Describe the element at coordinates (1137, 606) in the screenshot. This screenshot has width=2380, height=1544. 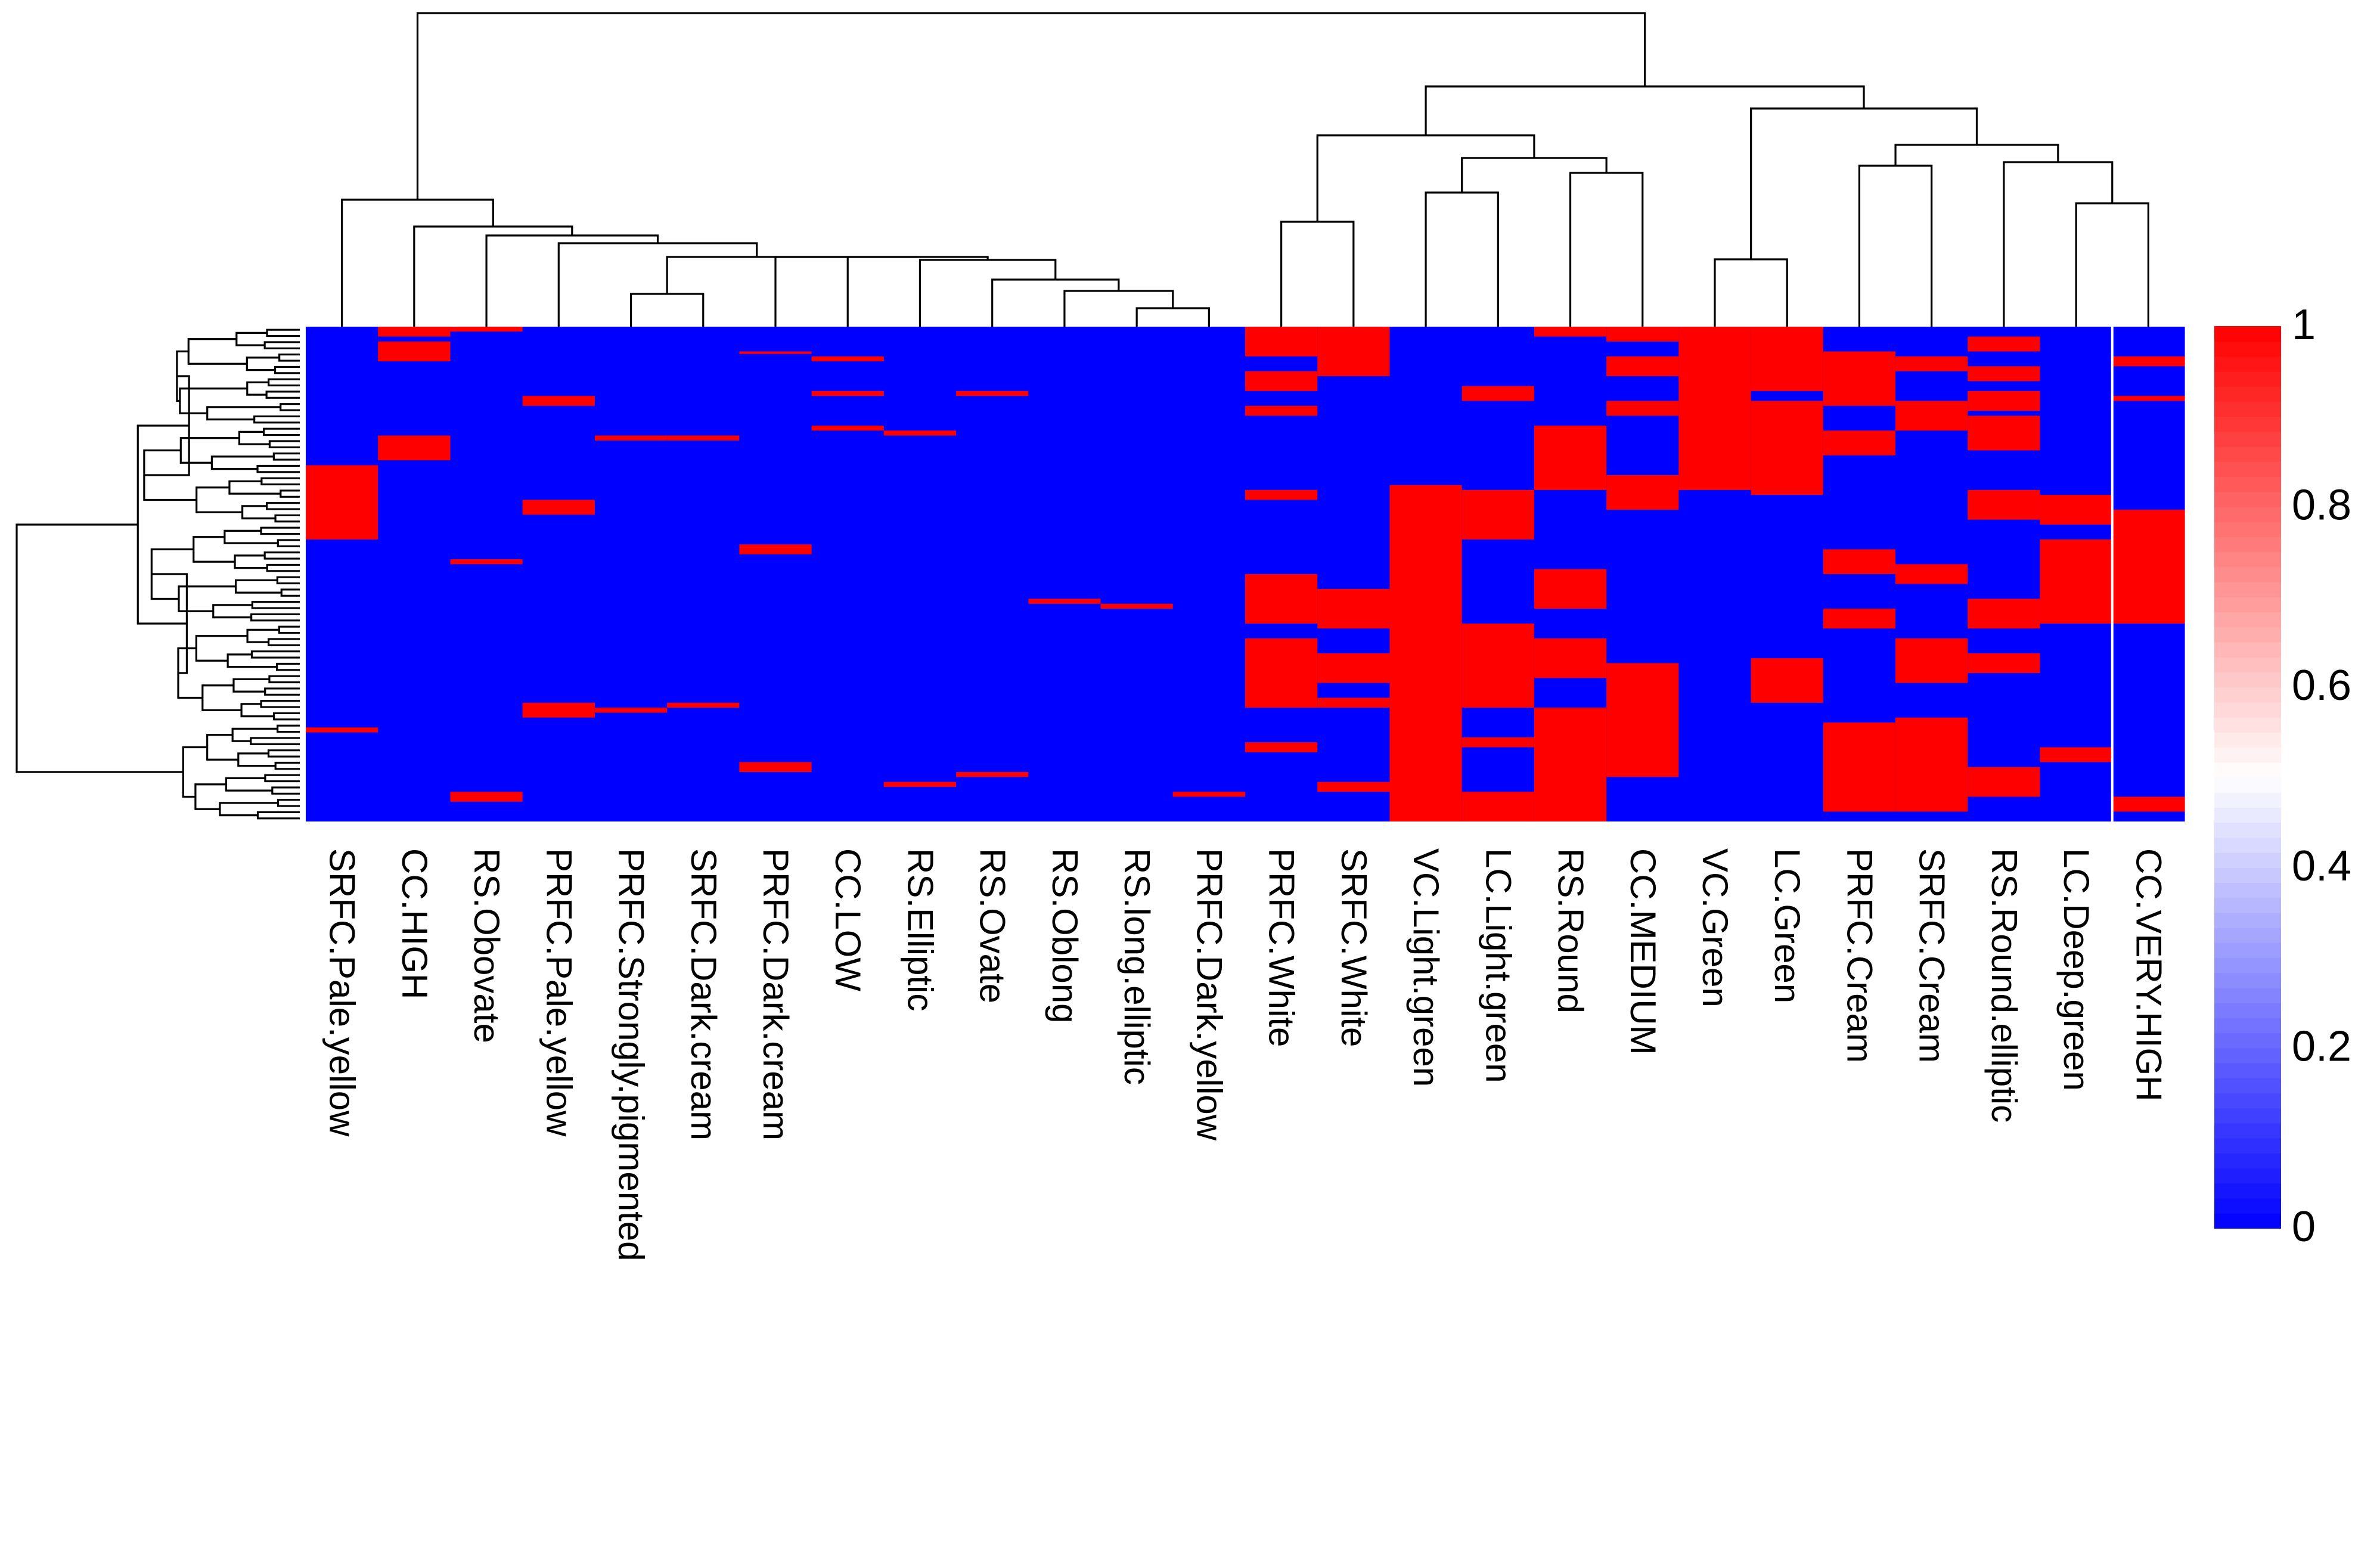
I see `heatmap-cell-RS.long.elliptic` at that location.